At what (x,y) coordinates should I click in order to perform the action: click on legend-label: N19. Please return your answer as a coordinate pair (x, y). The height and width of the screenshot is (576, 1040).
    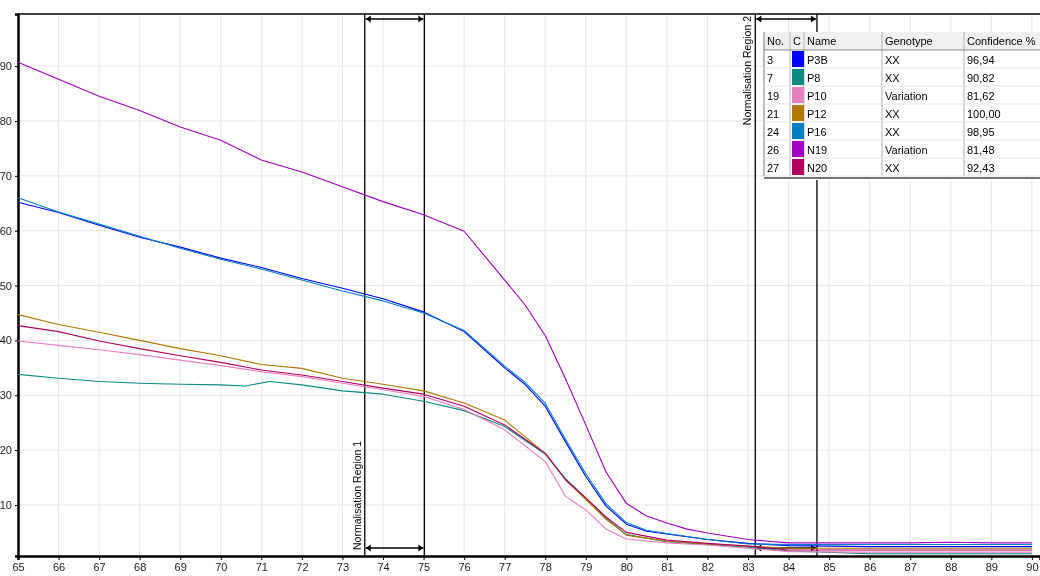
    Looking at the image, I should click on (817, 150).